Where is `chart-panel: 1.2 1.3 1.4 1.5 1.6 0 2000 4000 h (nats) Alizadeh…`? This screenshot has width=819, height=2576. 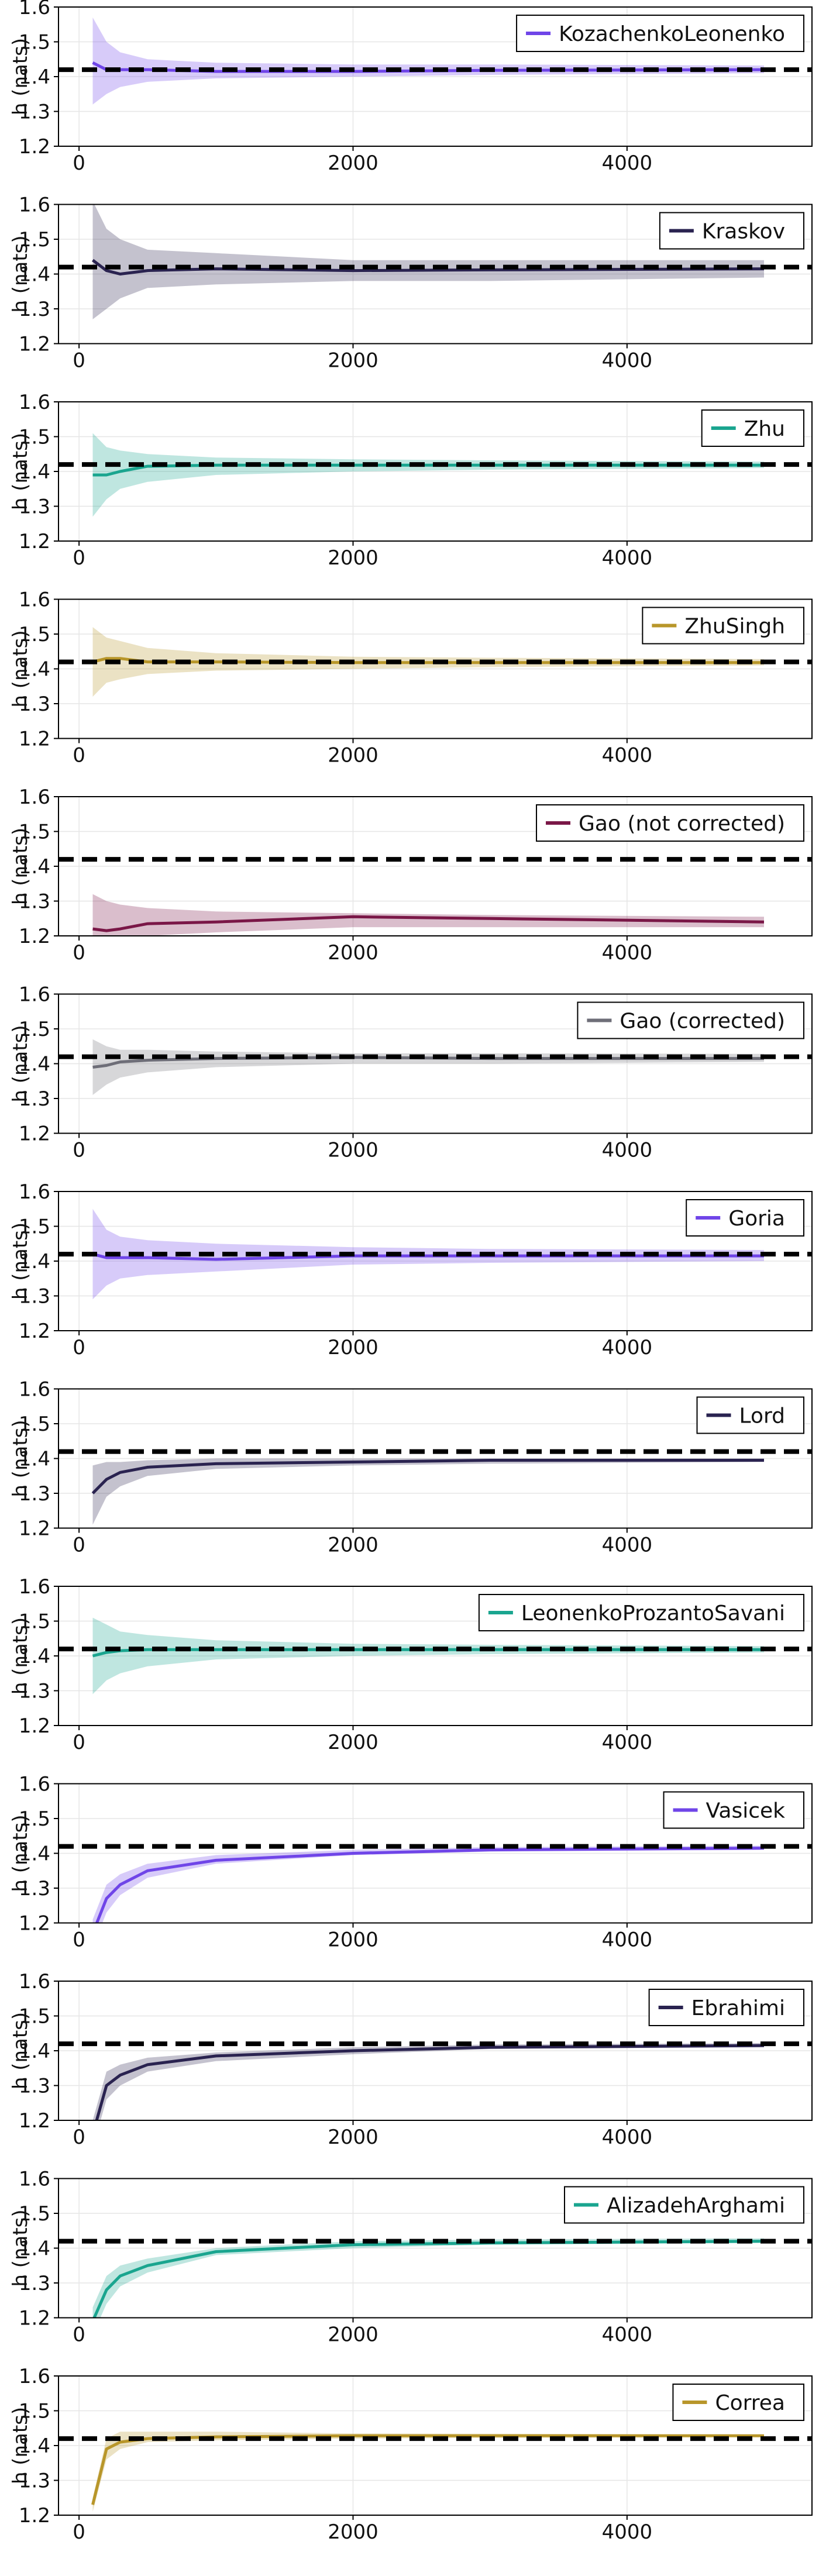
chart-panel: 1.2 1.3 1.4 1.5 1.6 0 2000 4000 h (nats) Alizadeh… is located at coordinates (411, 2257).